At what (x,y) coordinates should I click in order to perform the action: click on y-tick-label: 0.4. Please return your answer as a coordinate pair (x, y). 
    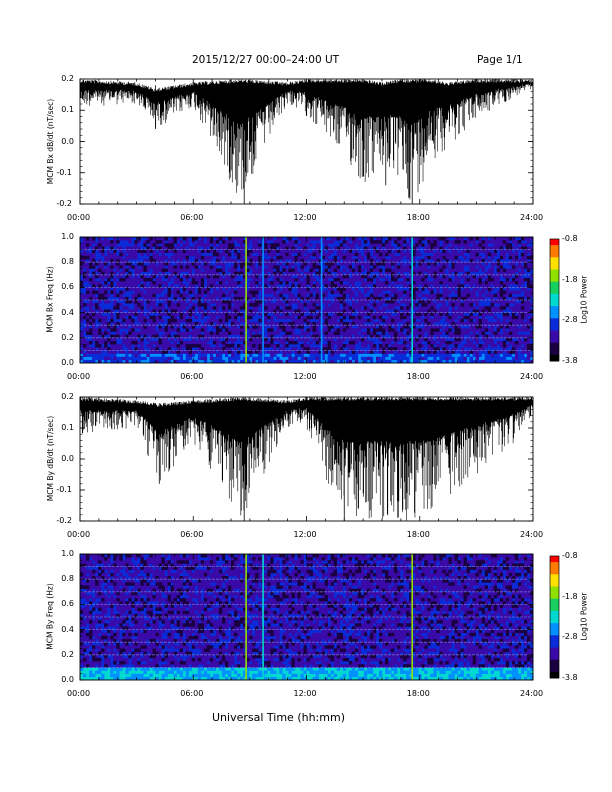
    Looking at the image, I should click on (68, 629).